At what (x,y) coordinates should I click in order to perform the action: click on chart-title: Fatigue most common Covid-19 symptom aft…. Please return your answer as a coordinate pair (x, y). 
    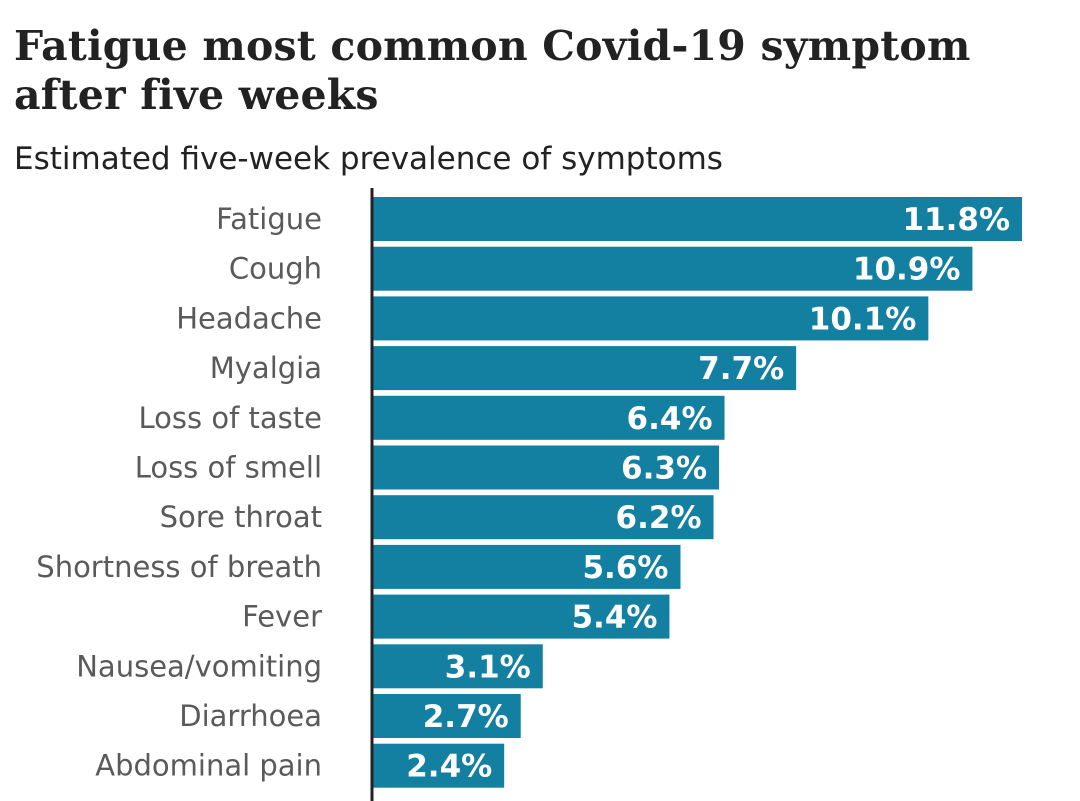
    Looking at the image, I should click on (492, 70).